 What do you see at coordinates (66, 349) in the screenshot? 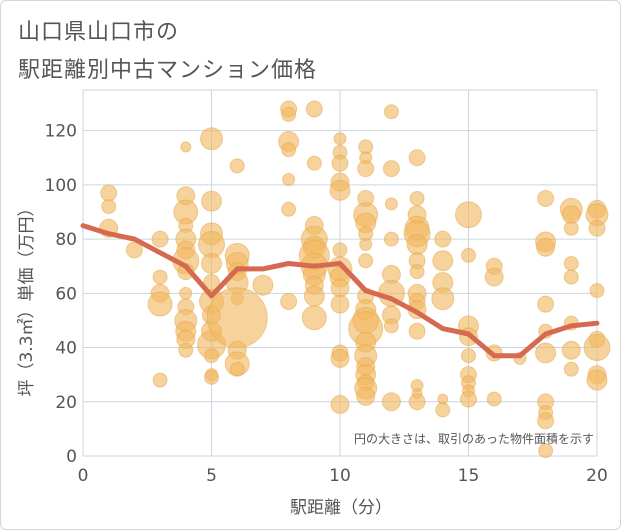
I see `y-tick-label: 40` at bounding box center [66, 349].